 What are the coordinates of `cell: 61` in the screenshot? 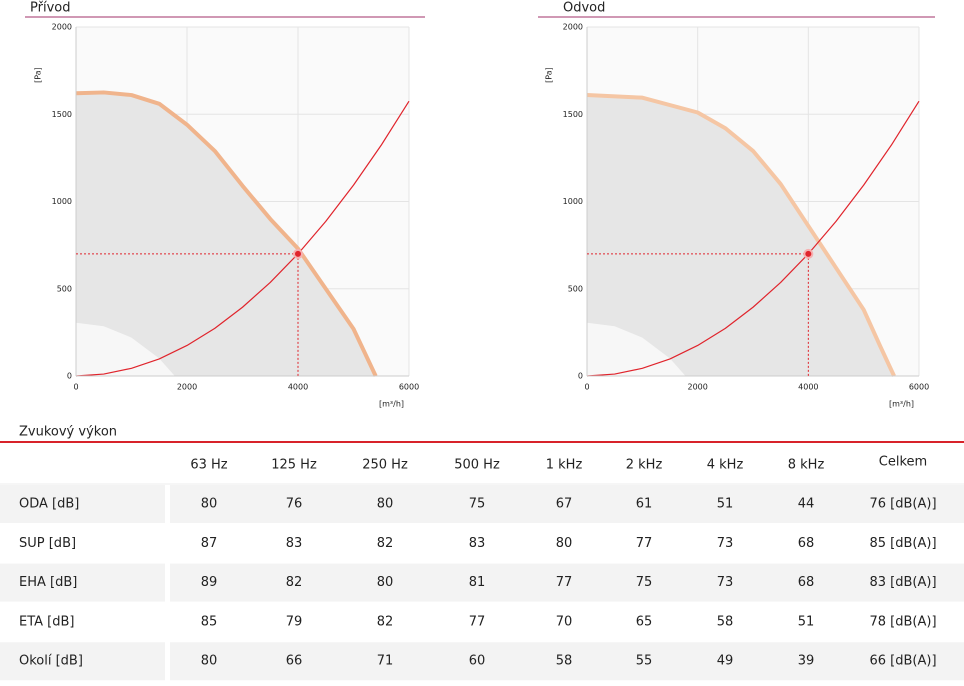 It's located at (644, 504).